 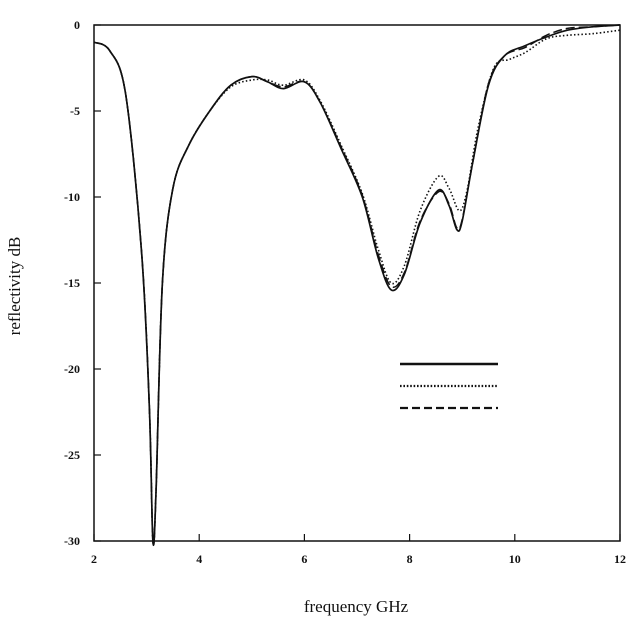 What do you see at coordinates (75, 111) in the screenshot?
I see `y-tick-label: -5` at bounding box center [75, 111].